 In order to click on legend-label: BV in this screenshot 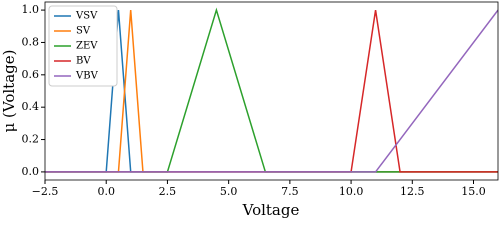, I will do `click(83, 61)`.